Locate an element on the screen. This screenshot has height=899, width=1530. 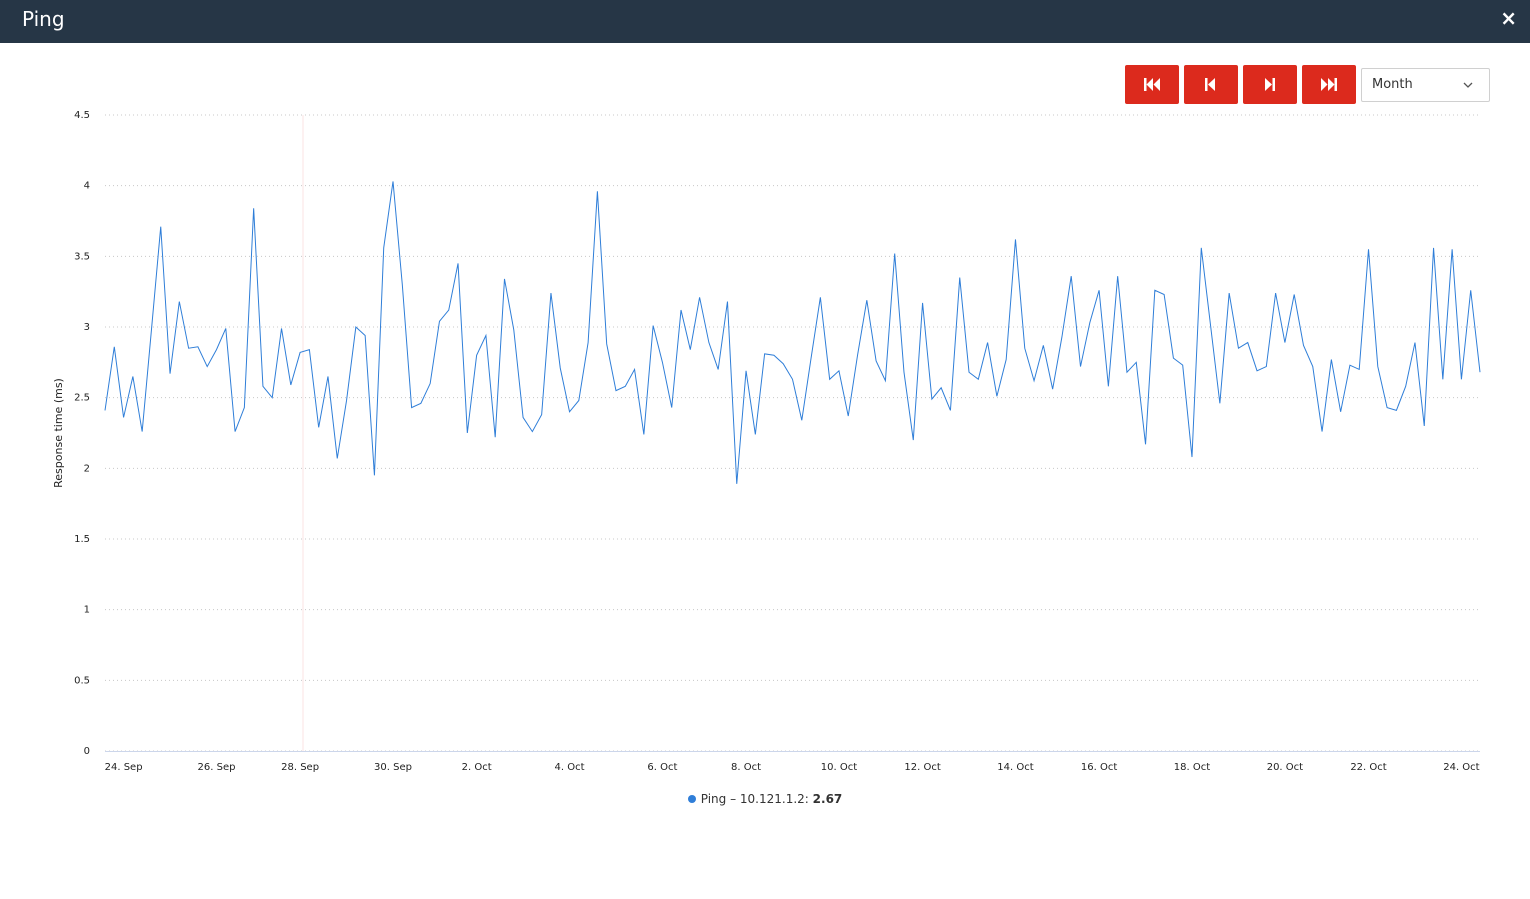
x-tick-label: 28. Sep is located at coordinates (300, 767).